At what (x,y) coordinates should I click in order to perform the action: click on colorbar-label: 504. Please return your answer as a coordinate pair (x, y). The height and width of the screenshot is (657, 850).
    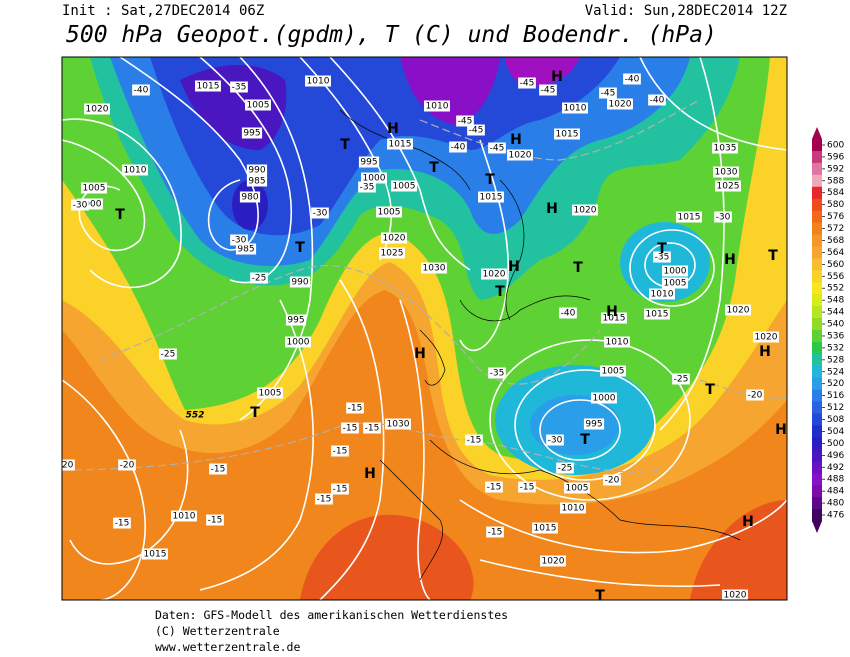
    Looking at the image, I should click on (835, 432).